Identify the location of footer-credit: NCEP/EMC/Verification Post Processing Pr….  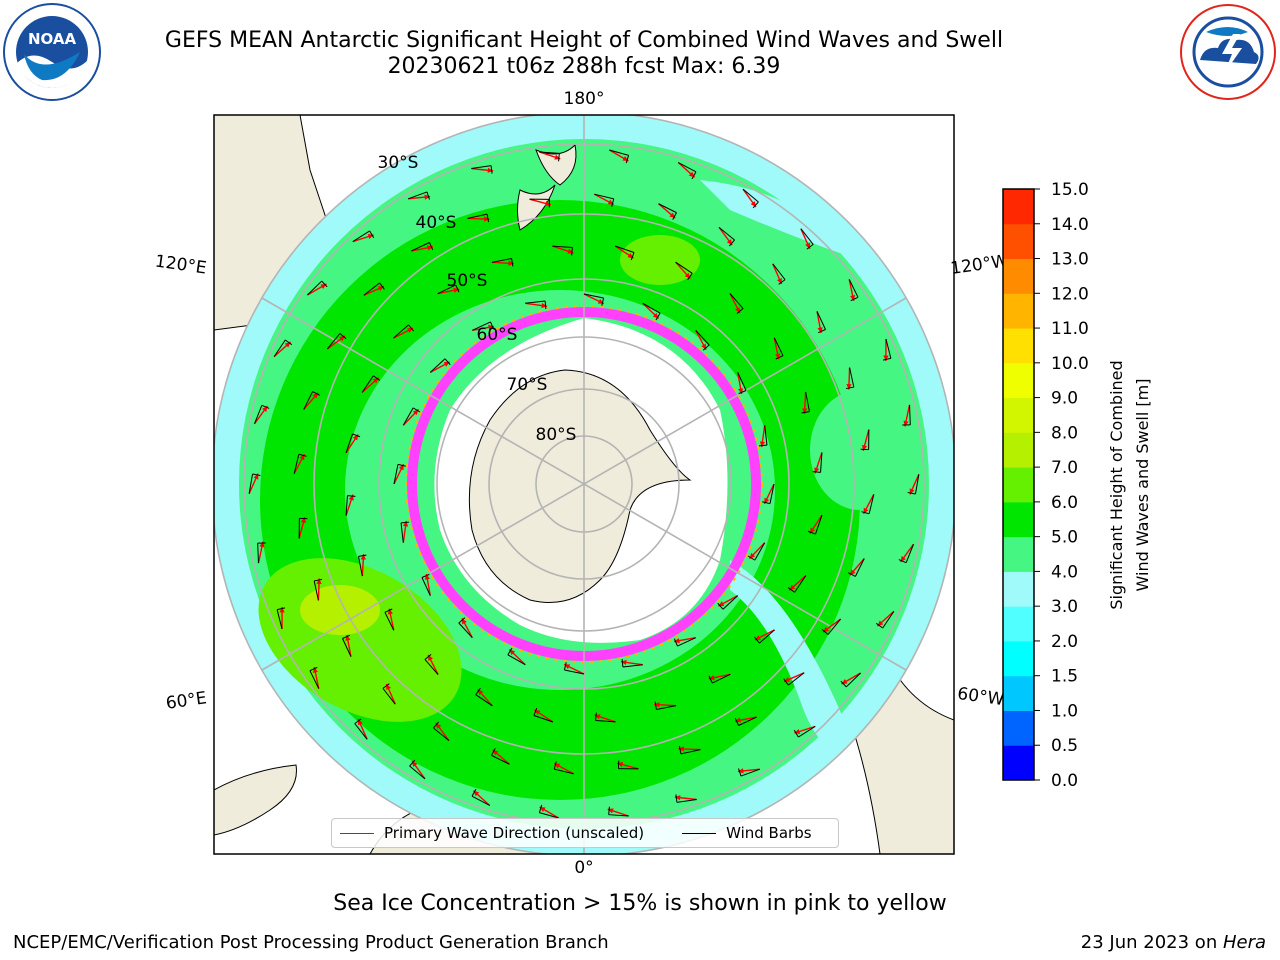
(311, 942).